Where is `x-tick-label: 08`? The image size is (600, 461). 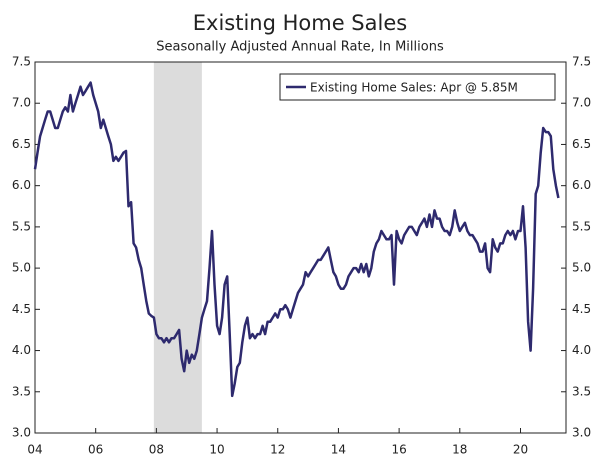
x-tick-label: 08 is located at coordinates (156, 450).